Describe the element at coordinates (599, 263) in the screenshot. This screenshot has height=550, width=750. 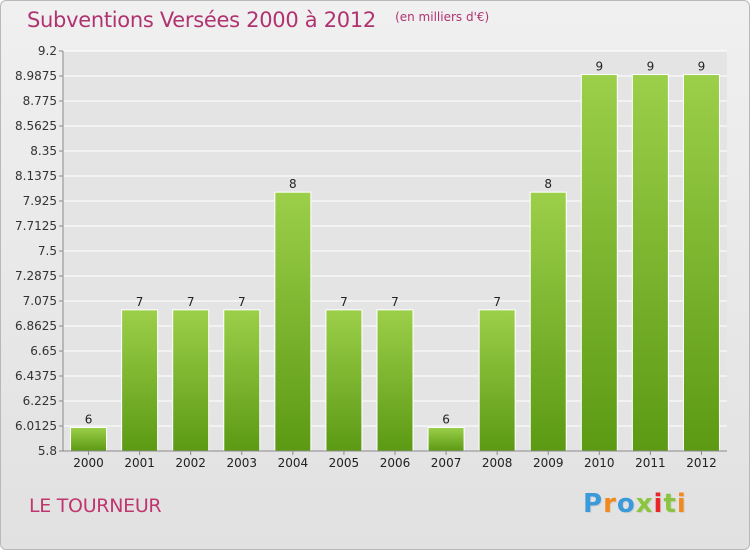
I see `bar-2010` at that location.